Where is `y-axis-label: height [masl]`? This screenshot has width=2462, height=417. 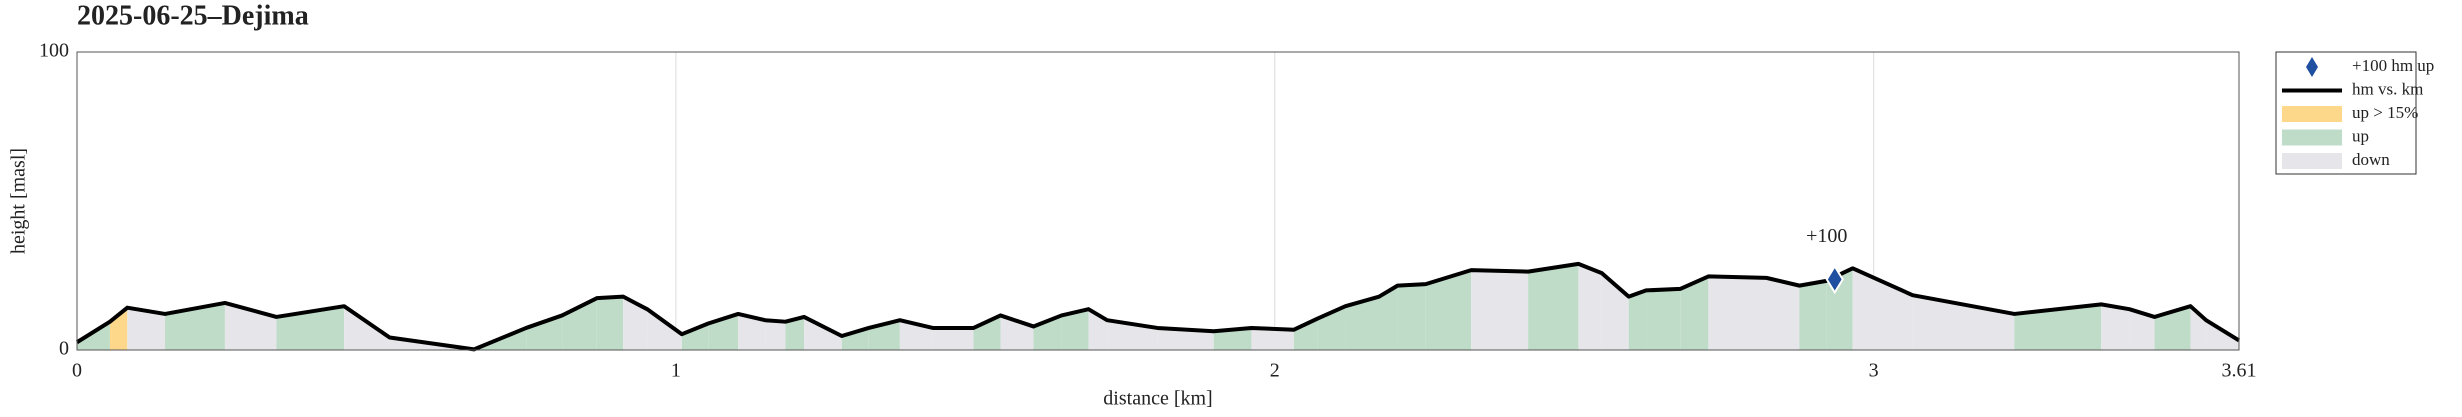
y-axis-label: height [masl] is located at coordinates (19, 201).